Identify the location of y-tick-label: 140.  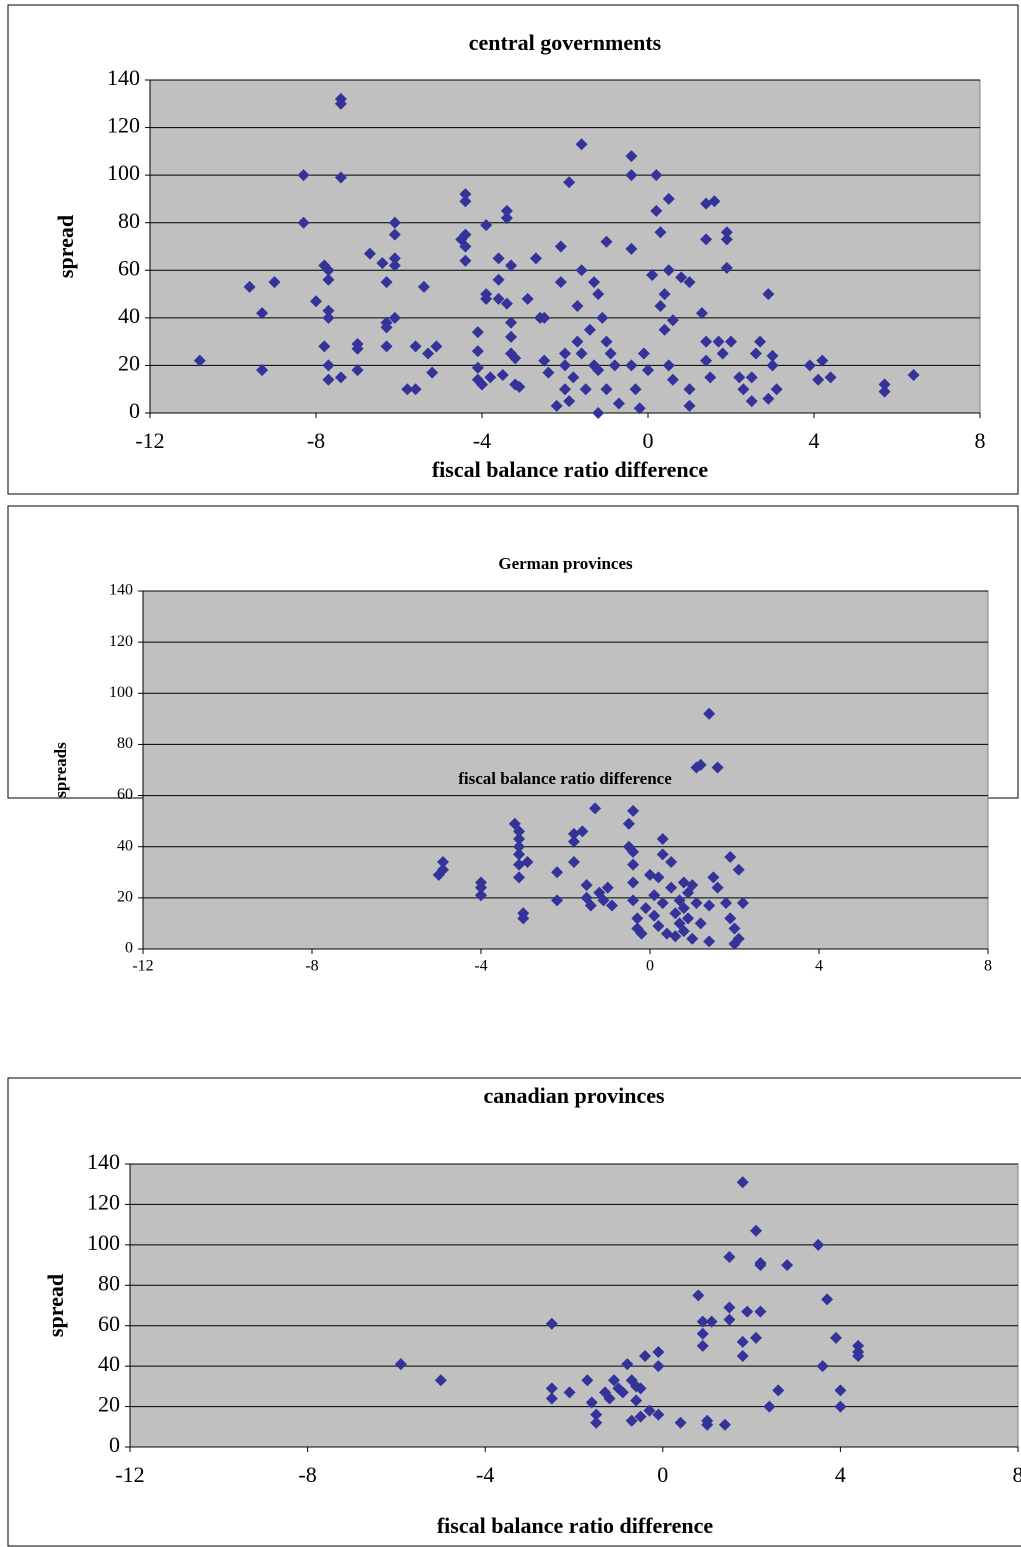
(121, 590).